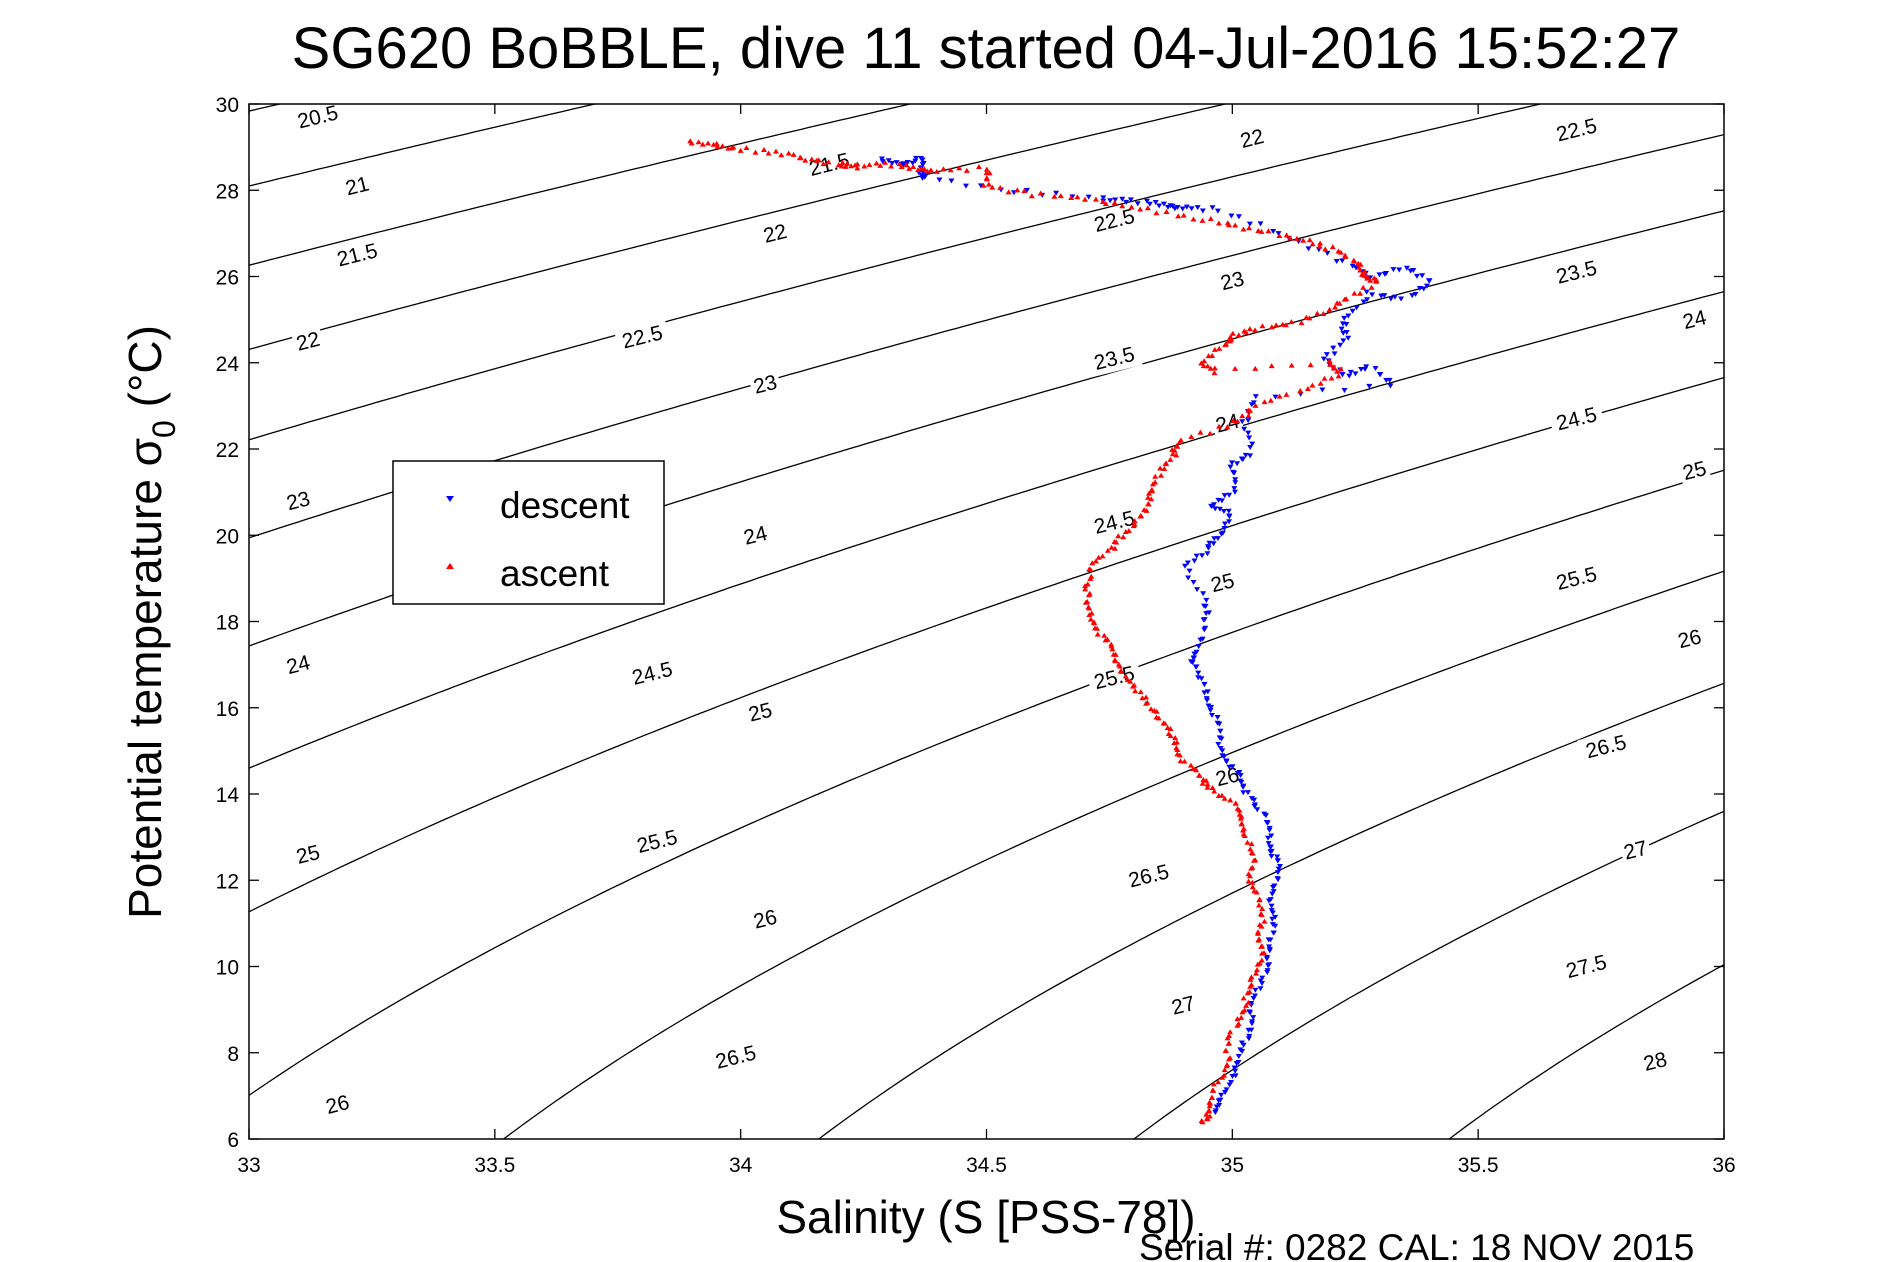 This screenshot has width=1891, height=1262. I want to click on isopycnal-line, so click(581, 185).